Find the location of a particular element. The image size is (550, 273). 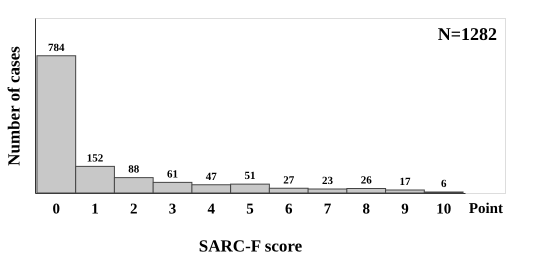

text: Point is located at coordinates (485, 209).